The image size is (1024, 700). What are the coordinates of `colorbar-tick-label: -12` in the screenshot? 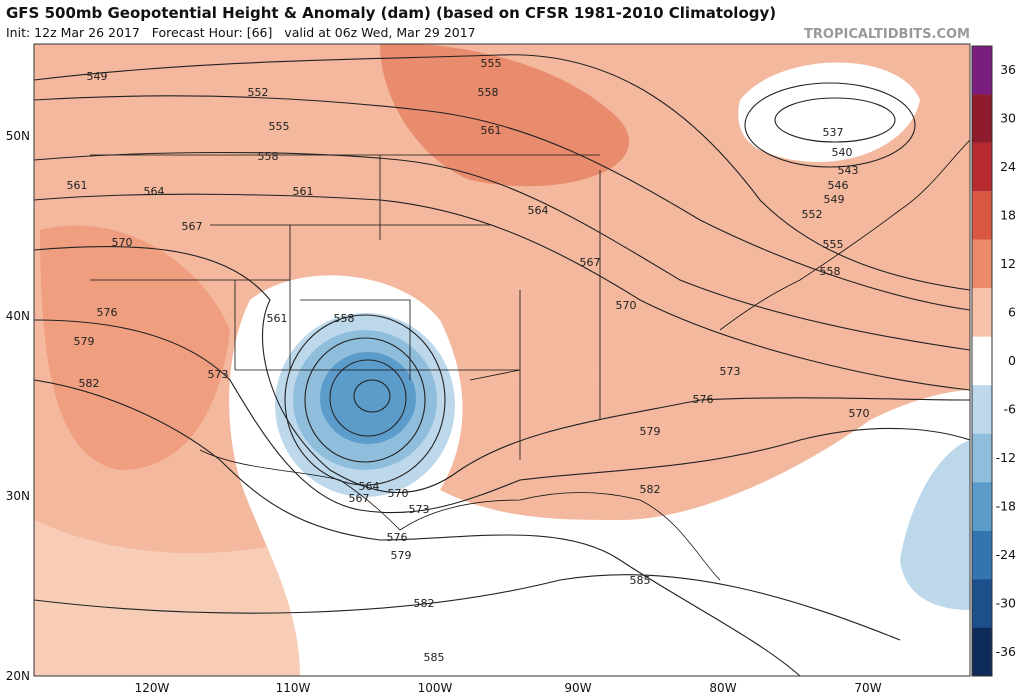 It's located at (1006, 457).